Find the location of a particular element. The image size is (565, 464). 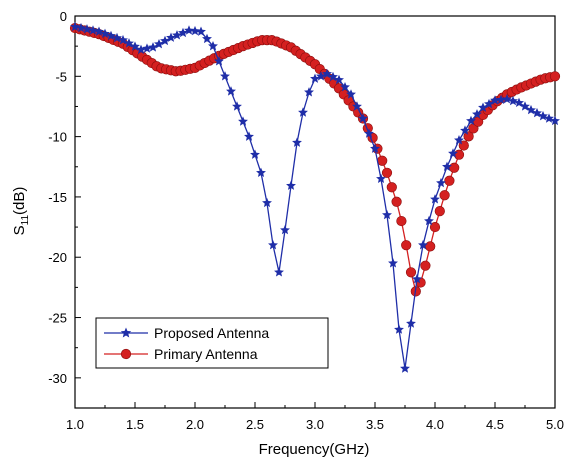

legend: Proposed Antenna Primary Antenna is located at coordinates (212, 343).